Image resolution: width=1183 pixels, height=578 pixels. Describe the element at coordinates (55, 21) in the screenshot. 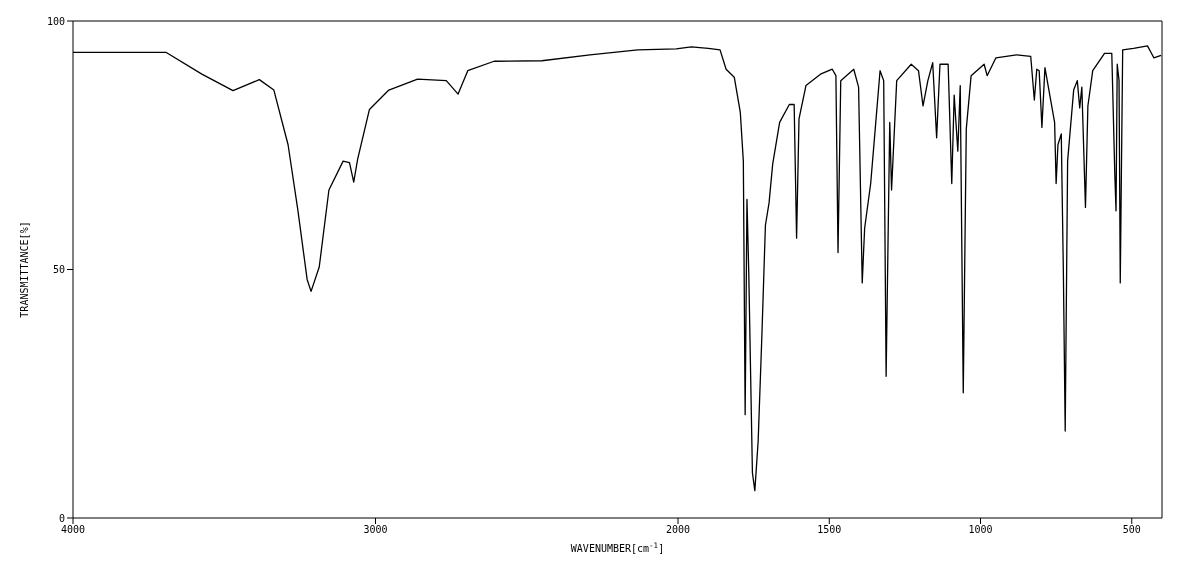

I see `y-tick-label: 100` at that location.